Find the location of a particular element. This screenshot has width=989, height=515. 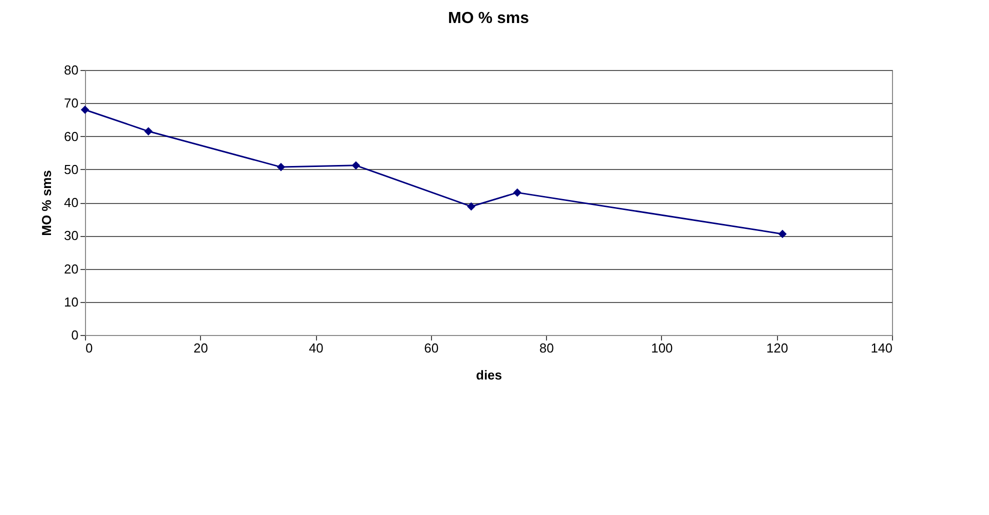

y-tick-label: 60 is located at coordinates (71, 136).